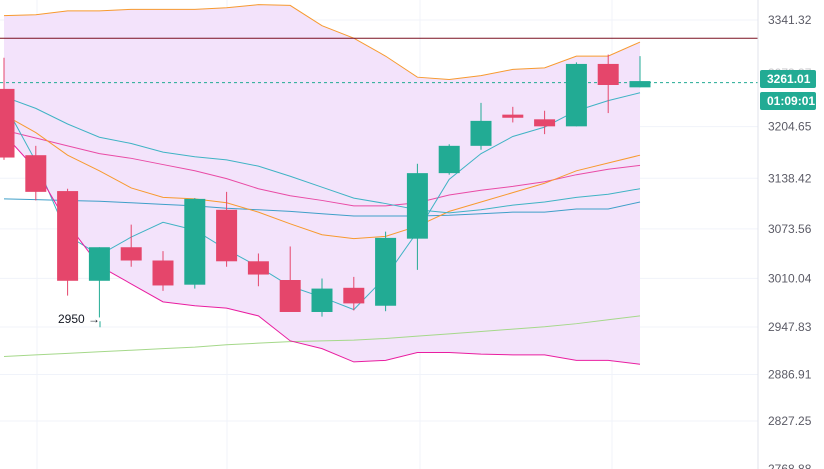 Image resolution: width=824 pixels, height=469 pixels. Describe the element at coordinates (791, 101) in the screenshot. I see `countdown-label: 01:09:01` at that location.